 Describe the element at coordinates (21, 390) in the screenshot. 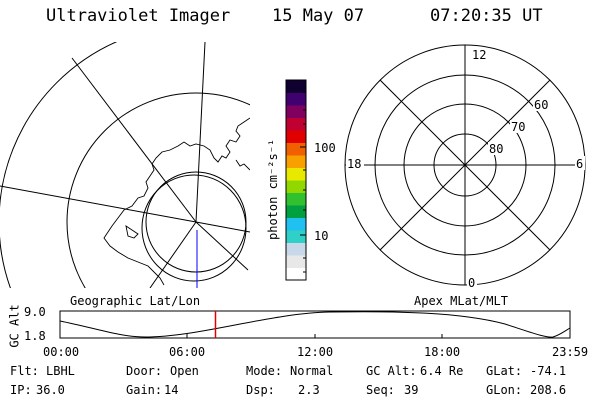

I see `ip-label: IP:` at that location.